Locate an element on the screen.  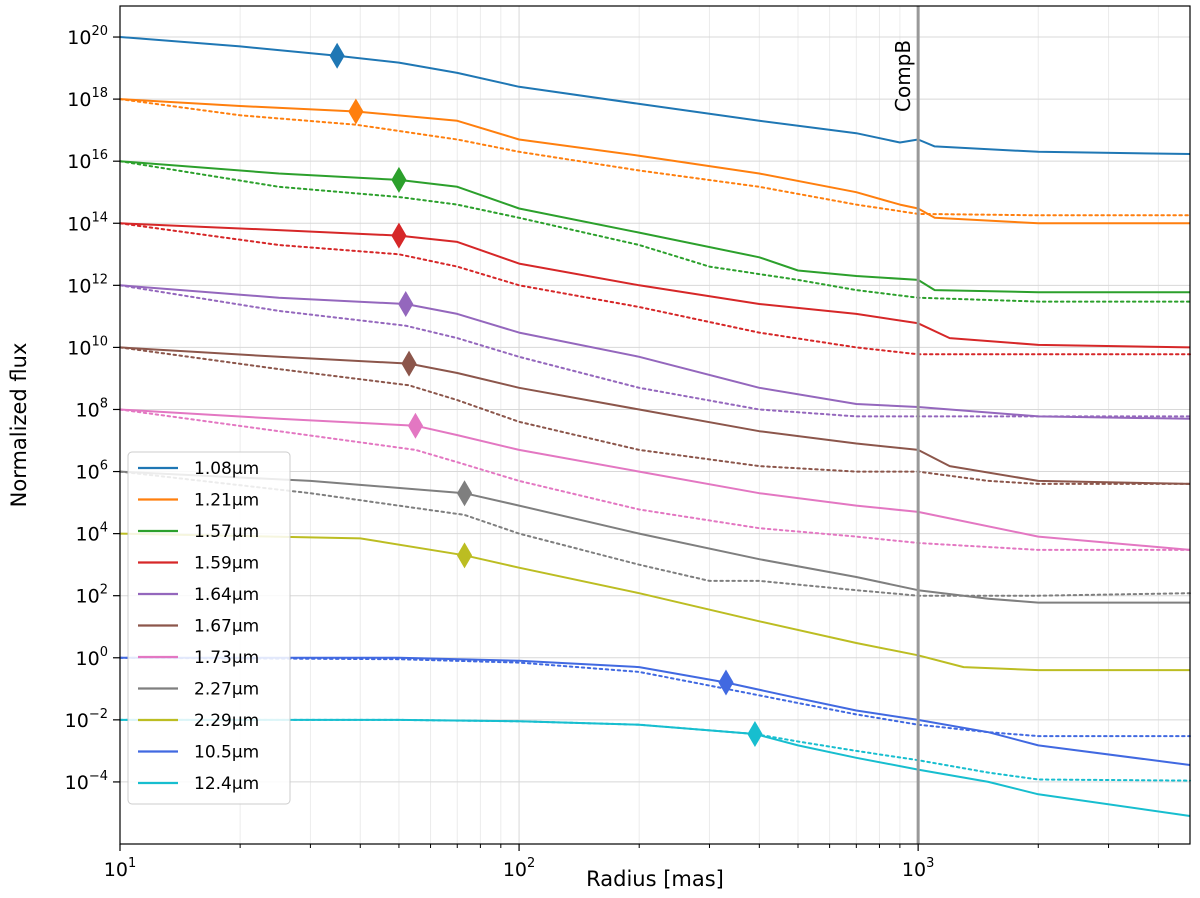
series-1-57-m-marker is located at coordinates (399, 179).